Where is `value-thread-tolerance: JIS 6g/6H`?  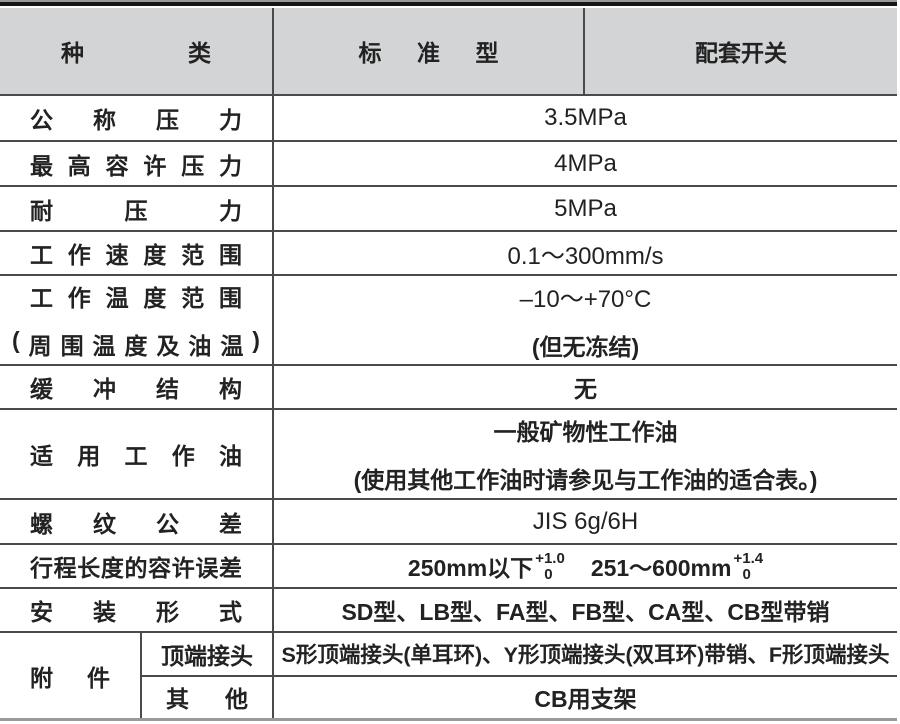
value-thread-tolerance: JIS 6g/6H is located at coordinates (585, 521).